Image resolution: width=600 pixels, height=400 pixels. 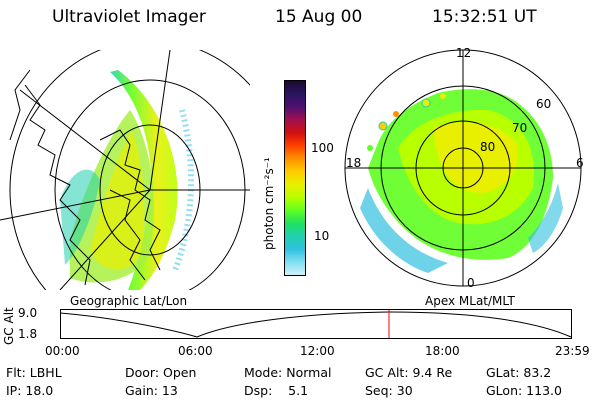 I want to click on status-glon: GLon: 113.0, so click(x=524, y=390).